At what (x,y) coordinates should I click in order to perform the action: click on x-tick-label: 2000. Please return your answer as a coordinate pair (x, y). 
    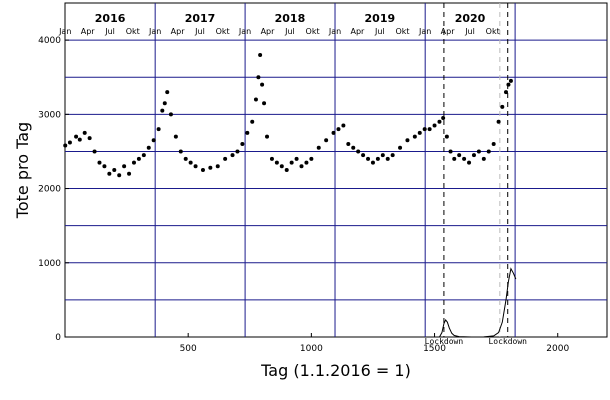
    Looking at the image, I should click on (557, 349).